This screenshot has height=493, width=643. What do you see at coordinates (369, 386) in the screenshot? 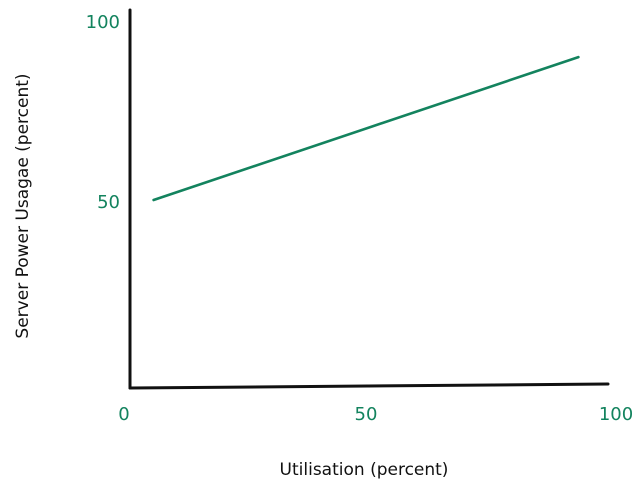
I see `x-axis-line` at bounding box center [369, 386].